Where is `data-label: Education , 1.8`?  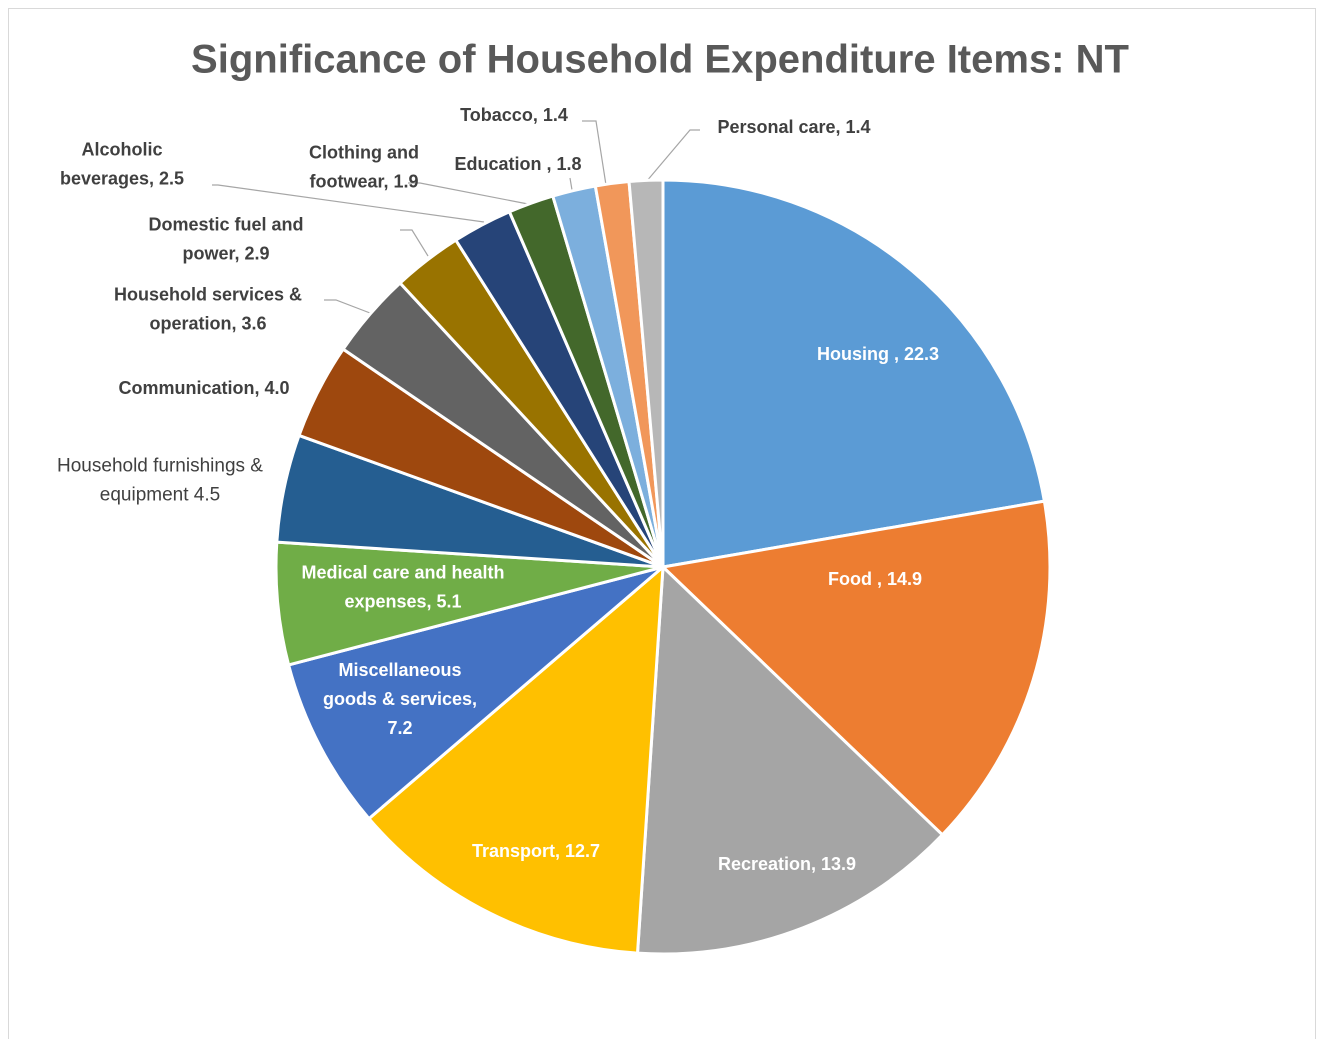
data-label: Education , 1.8 is located at coordinates (517, 164).